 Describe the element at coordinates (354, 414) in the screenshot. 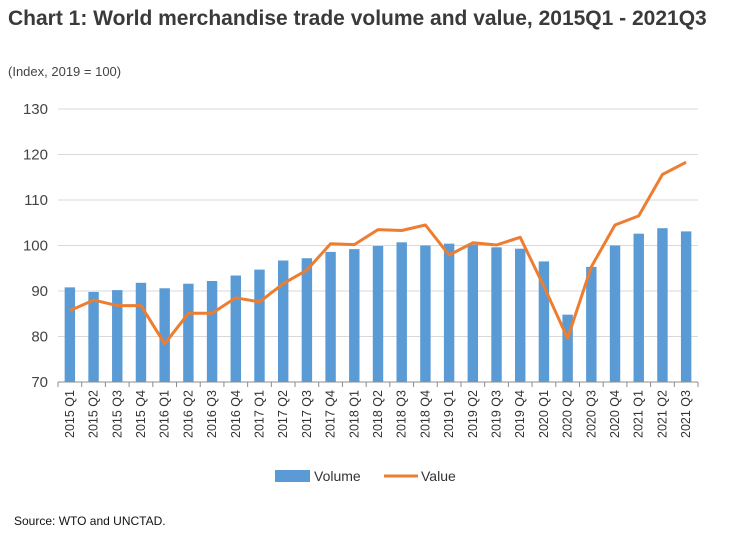

I see `x-tick-label: 2018 Q1` at that location.